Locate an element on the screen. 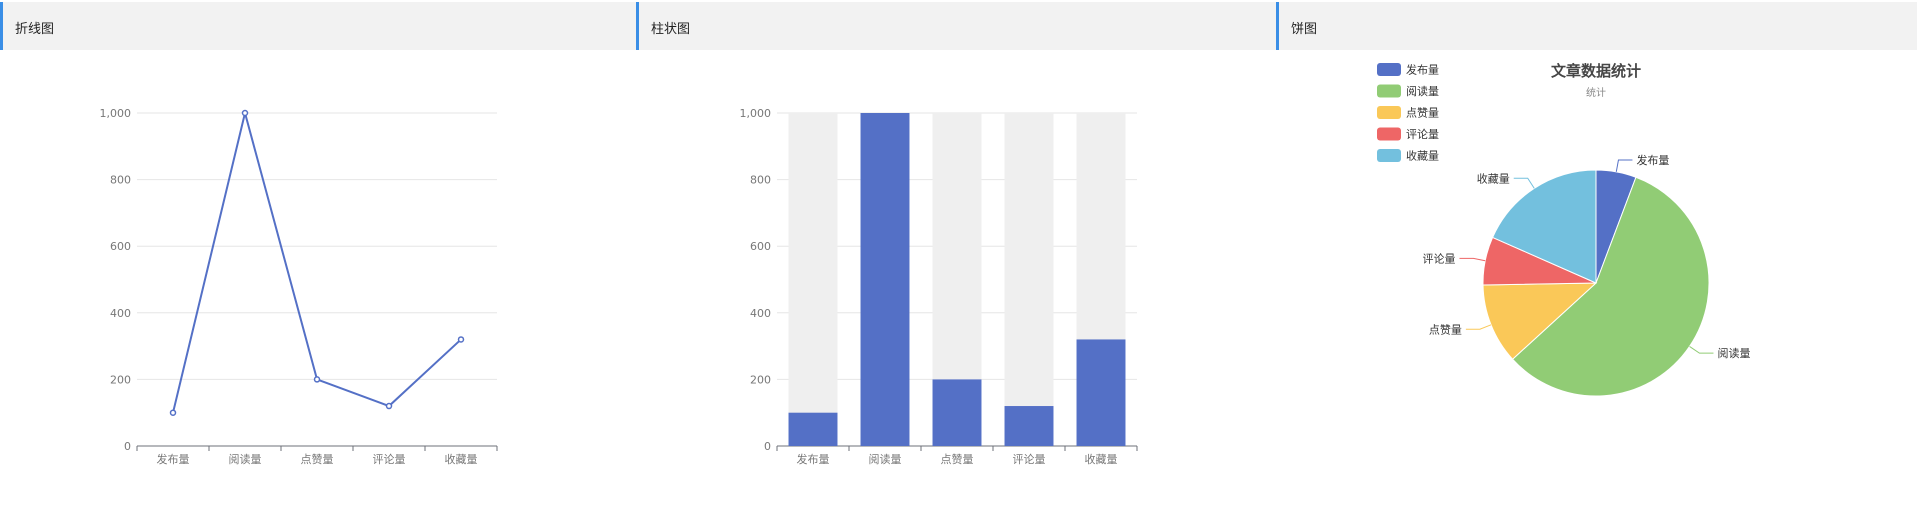  line-series is located at coordinates (317, 262).